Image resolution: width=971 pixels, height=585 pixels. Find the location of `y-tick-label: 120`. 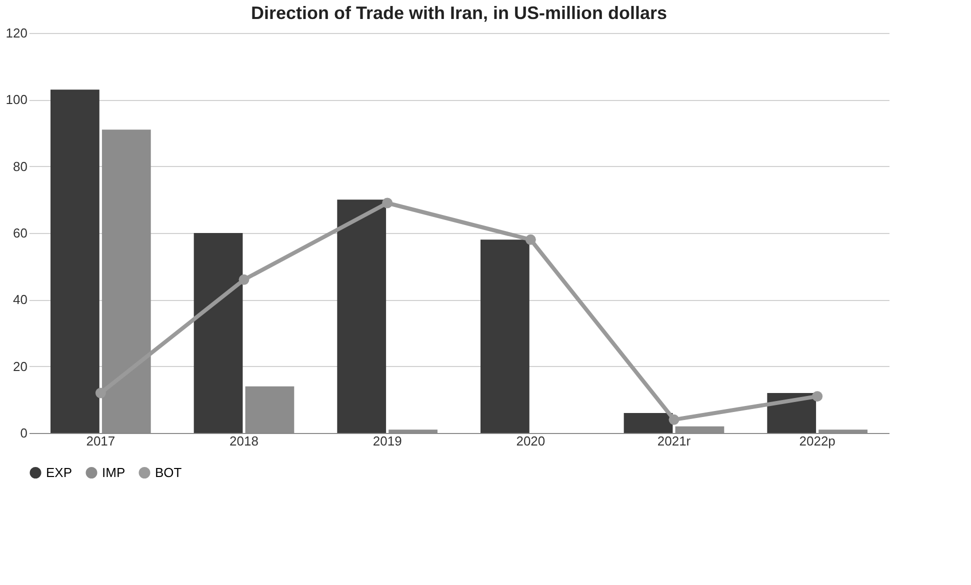

y-tick-label: 120 is located at coordinates (17, 33).